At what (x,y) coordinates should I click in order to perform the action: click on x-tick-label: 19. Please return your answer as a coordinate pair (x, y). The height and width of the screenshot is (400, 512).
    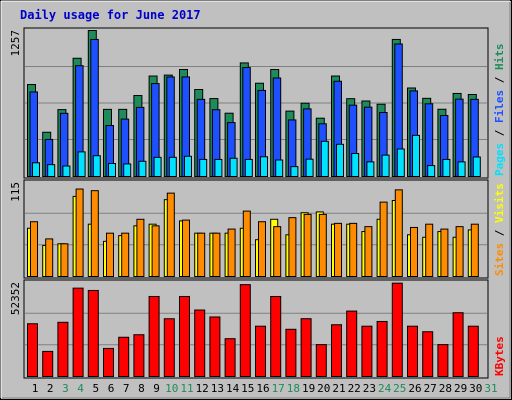
    Looking at the image, I should click on (308, 388).